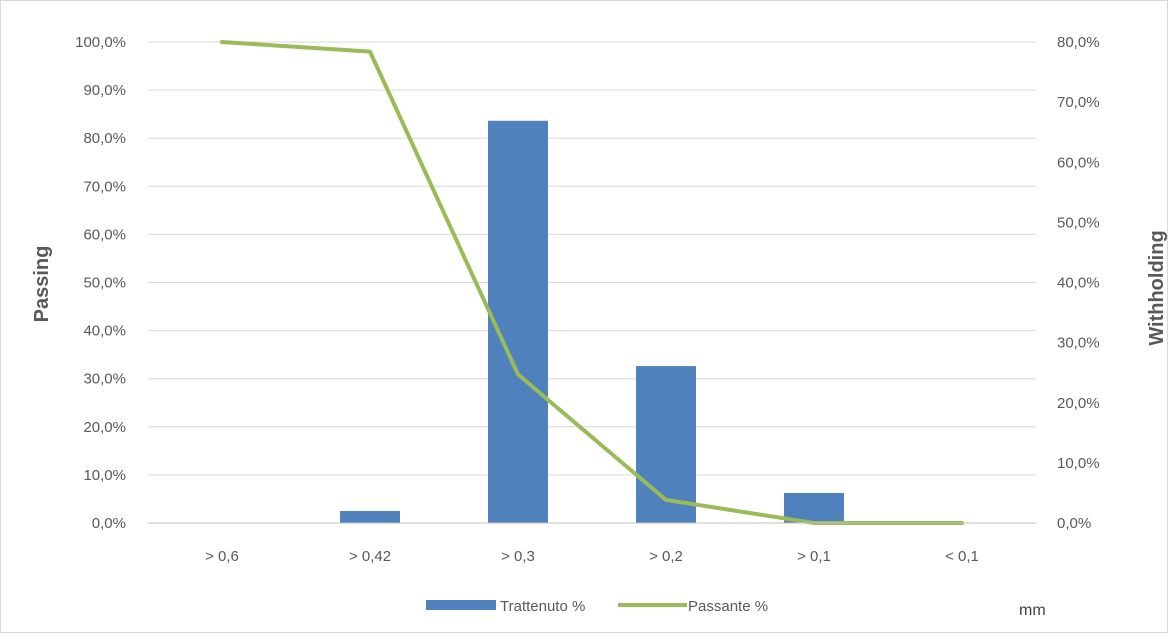 The width and height of the screenshot is (1168, 634). What do you see at coordinates (1078, 222) in the screenshot?
I see `y2-tick-label: 50,0%` at bounding box center [1078, 222].